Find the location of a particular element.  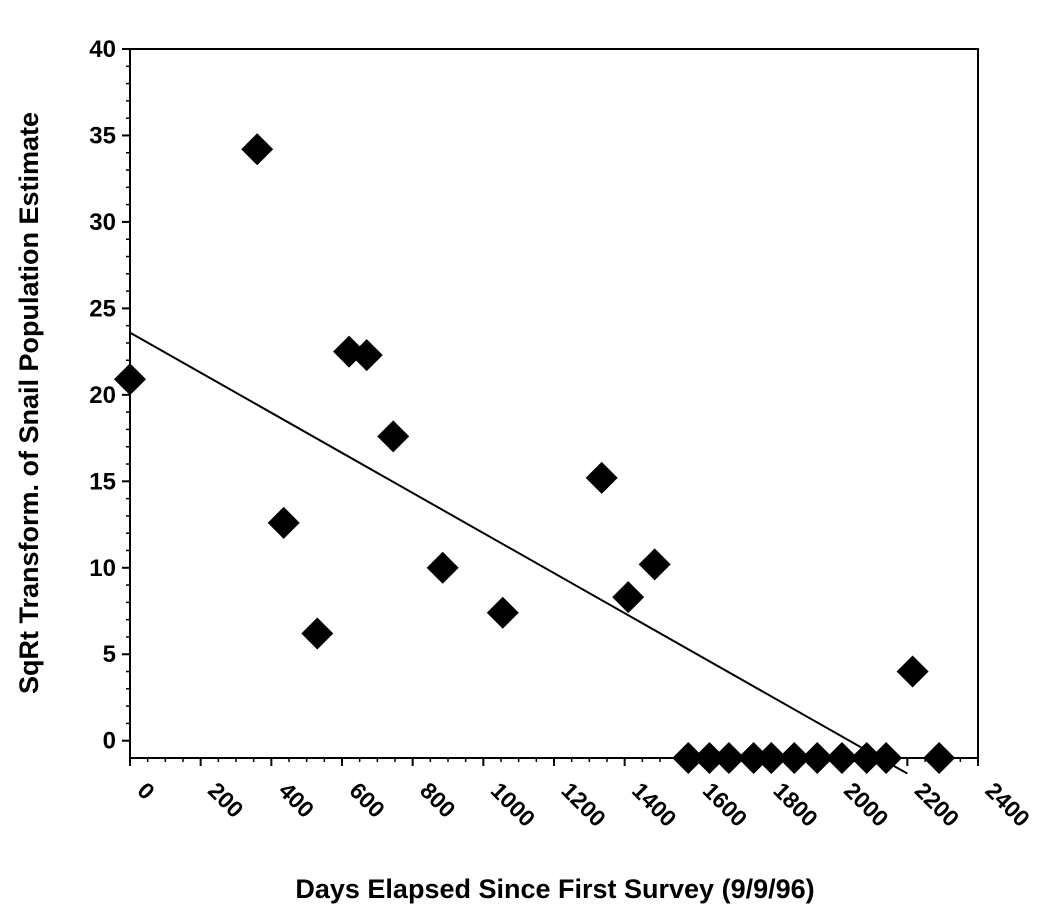

y-tick-label: 30 is located at coordinates (102, 222).